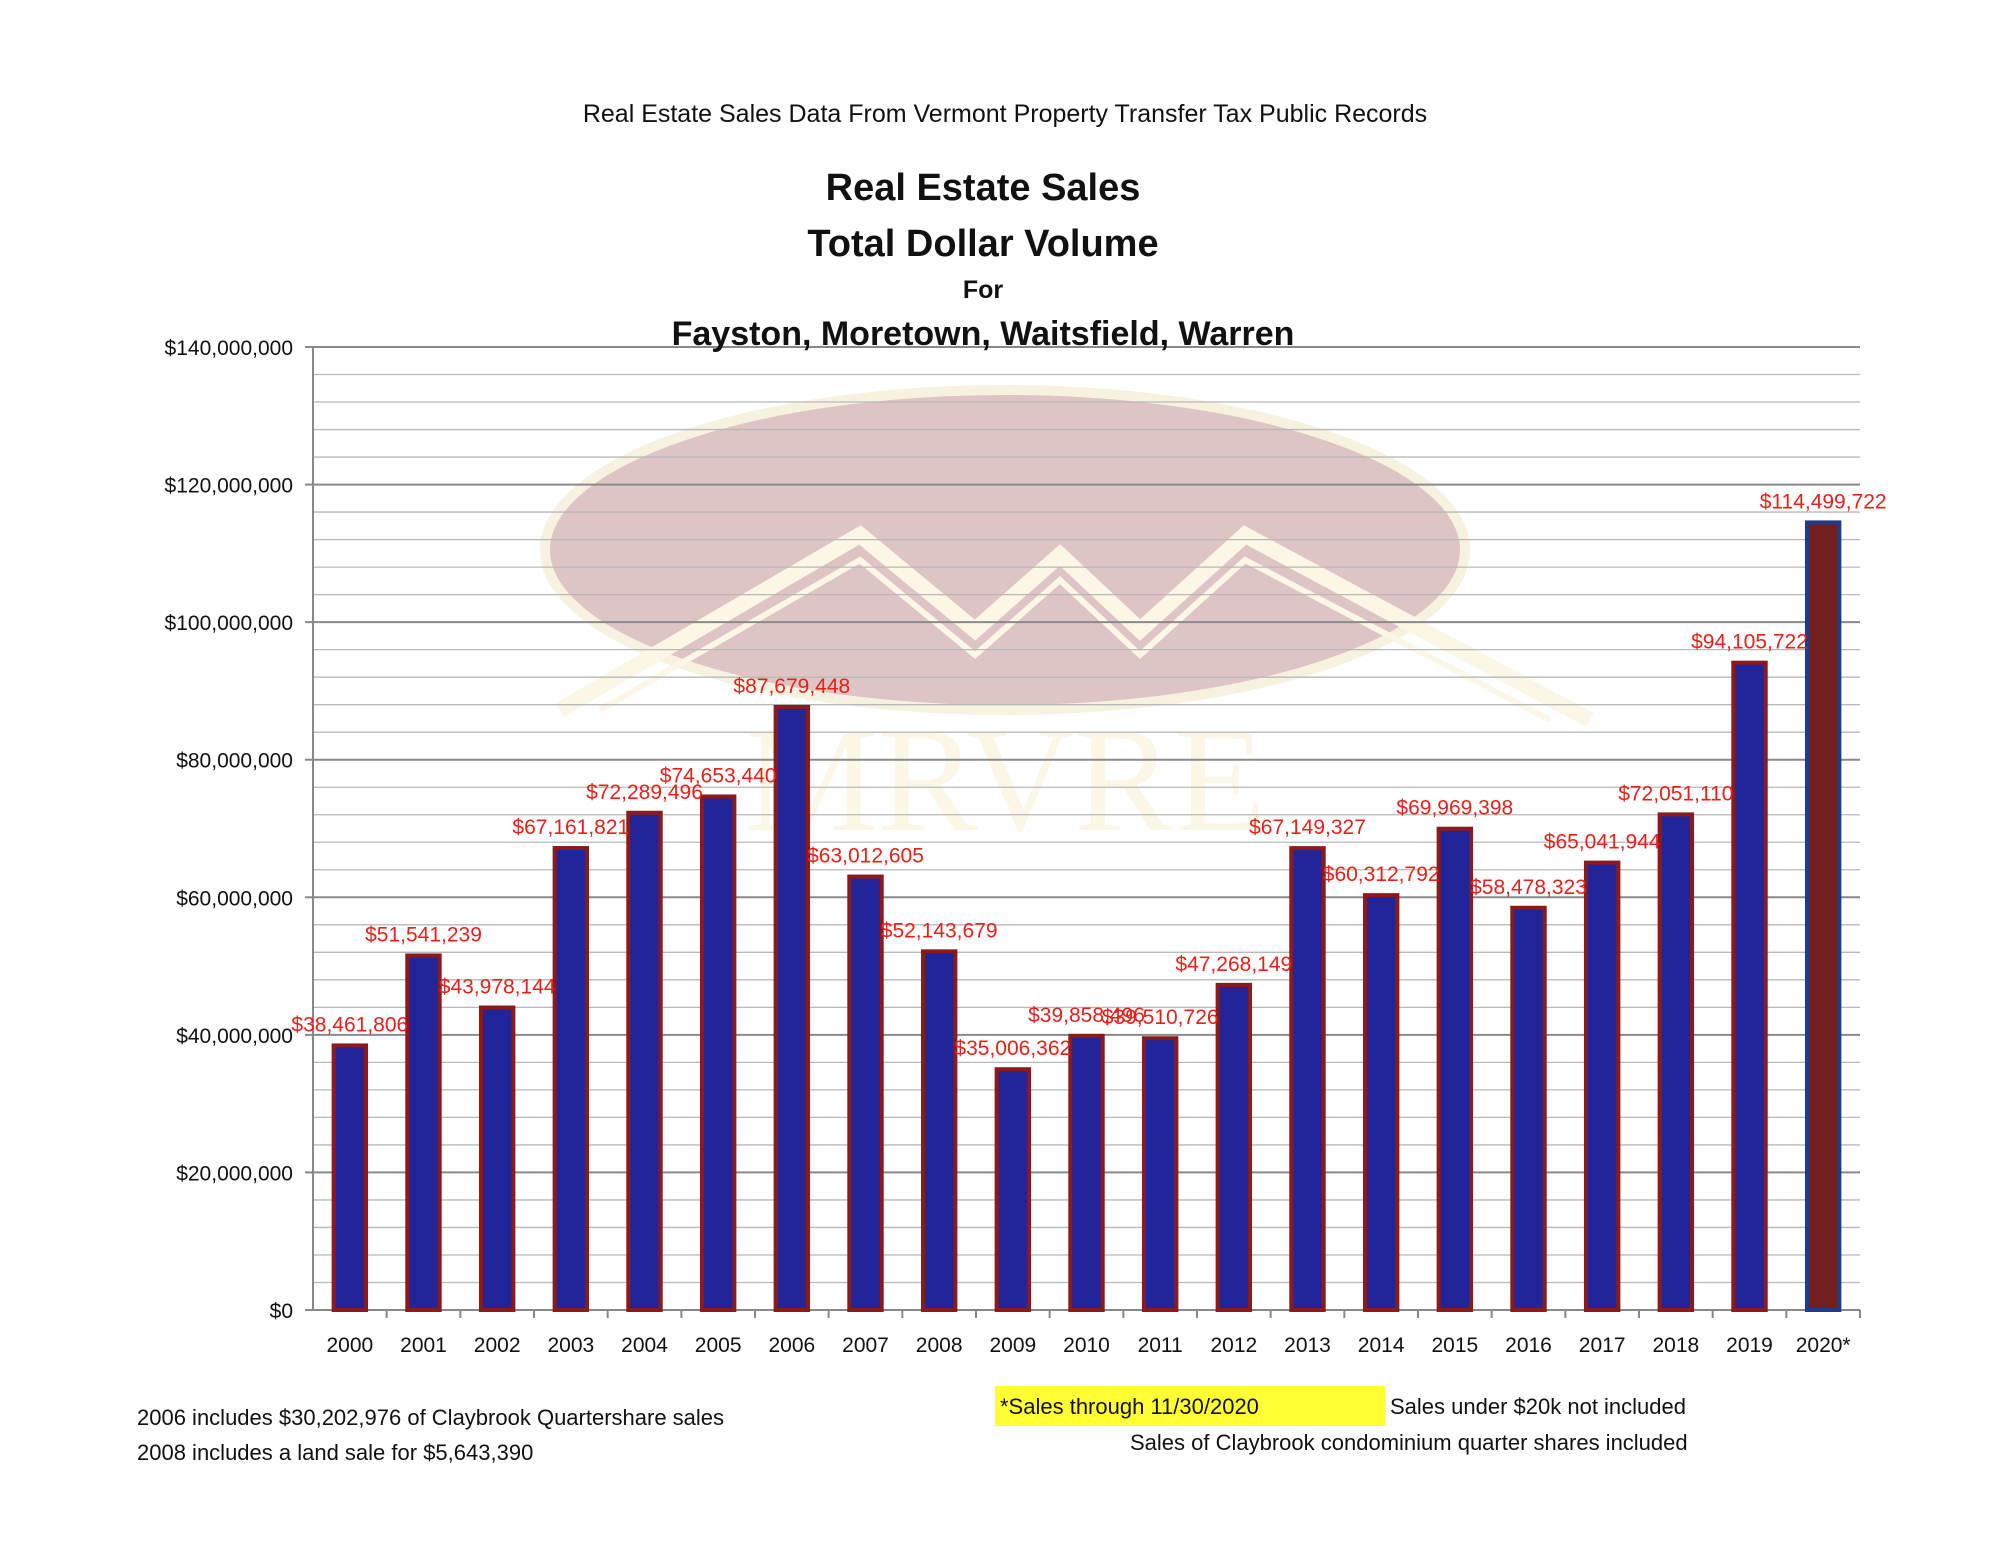 The width and height of the screenshot is (2000, 1545). What do you see at coordinates (1381, 1345) in the screenshot?
I see `x-tick-label: 2014` at bounding box center [1381, 1345].